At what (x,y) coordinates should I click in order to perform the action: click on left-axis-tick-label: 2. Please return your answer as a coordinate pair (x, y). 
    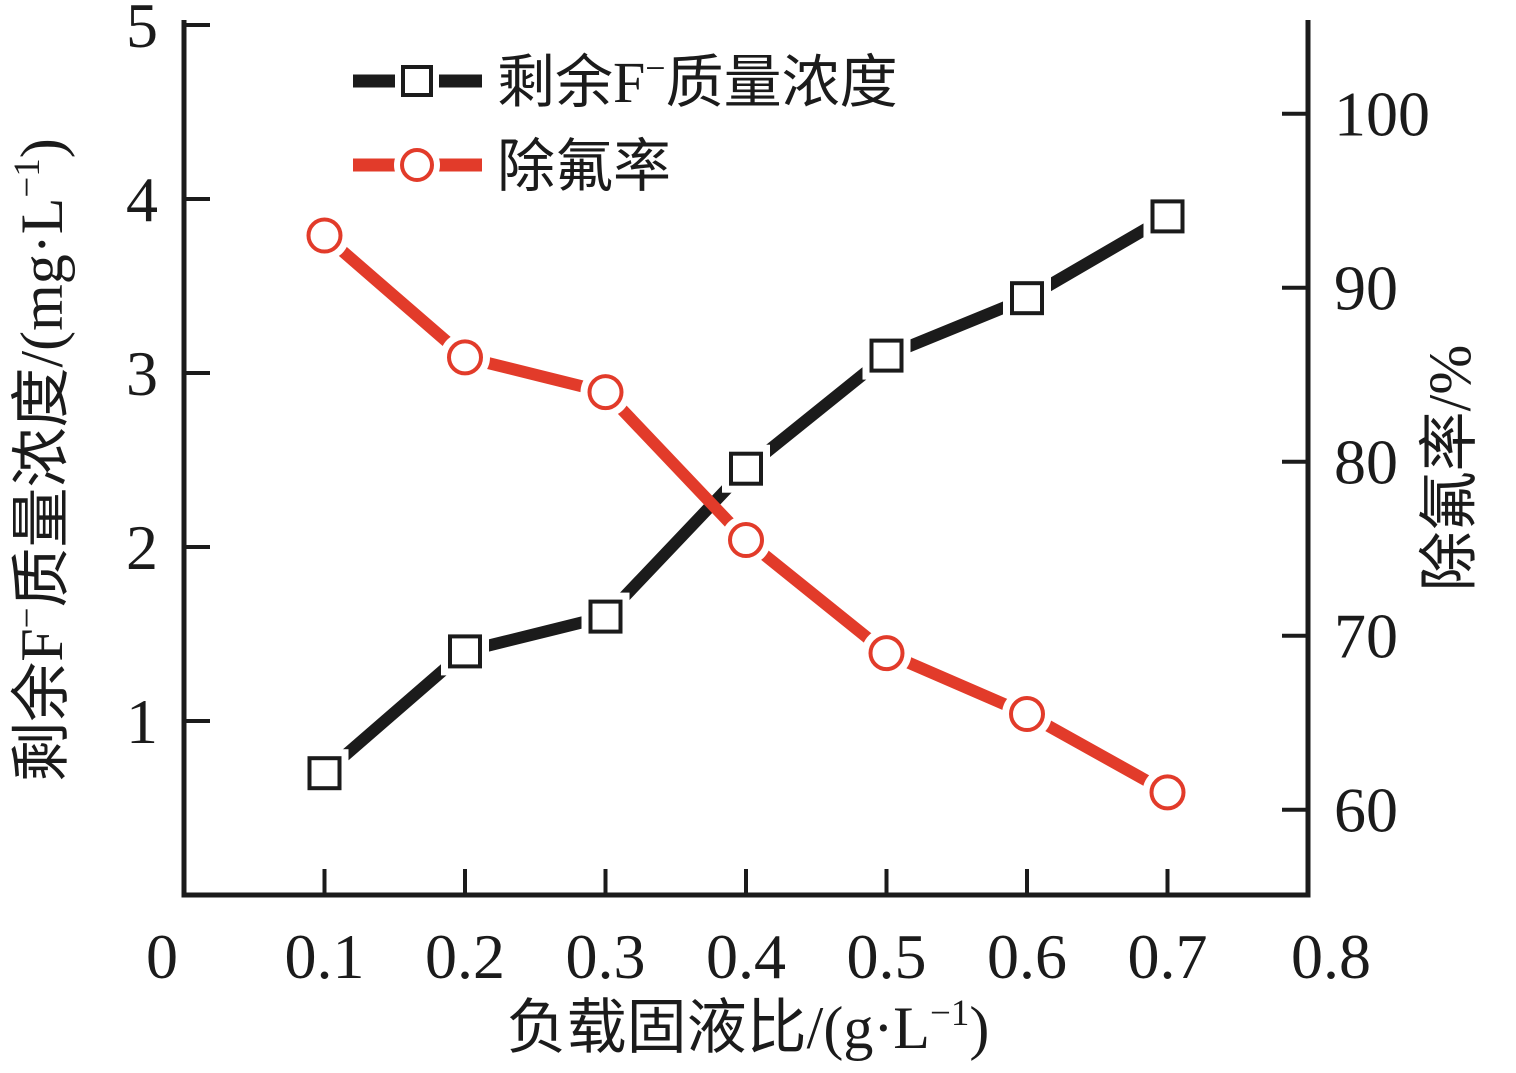
    Looking at the image, I should click on (142, 547).